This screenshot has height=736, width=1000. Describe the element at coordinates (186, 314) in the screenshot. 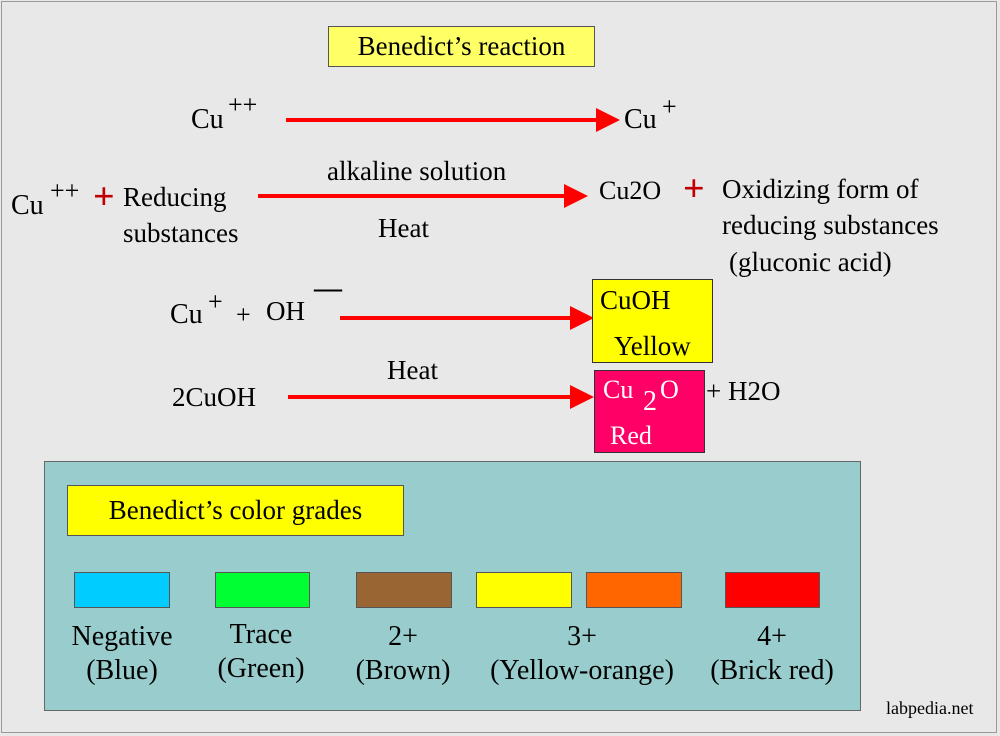

I see `r3-reactant: Cu` at that location.